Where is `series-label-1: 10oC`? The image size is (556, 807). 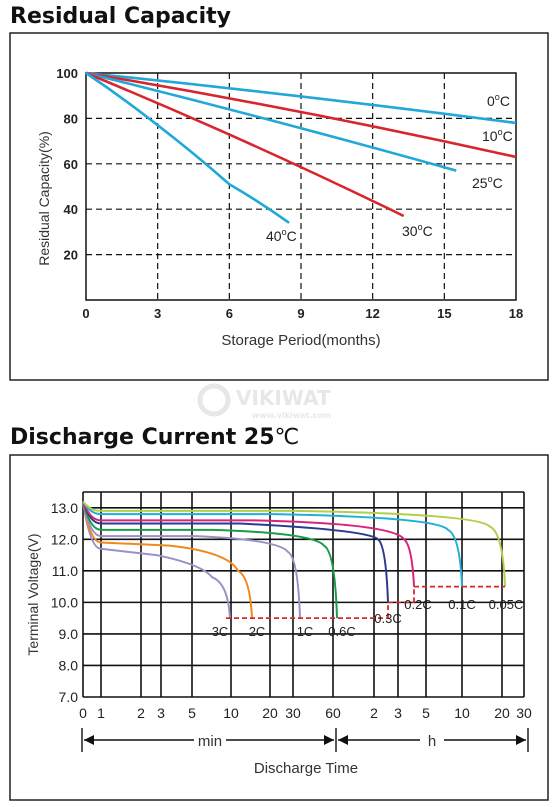 series-label-1: 10oC is located at coordinates (497, 135).